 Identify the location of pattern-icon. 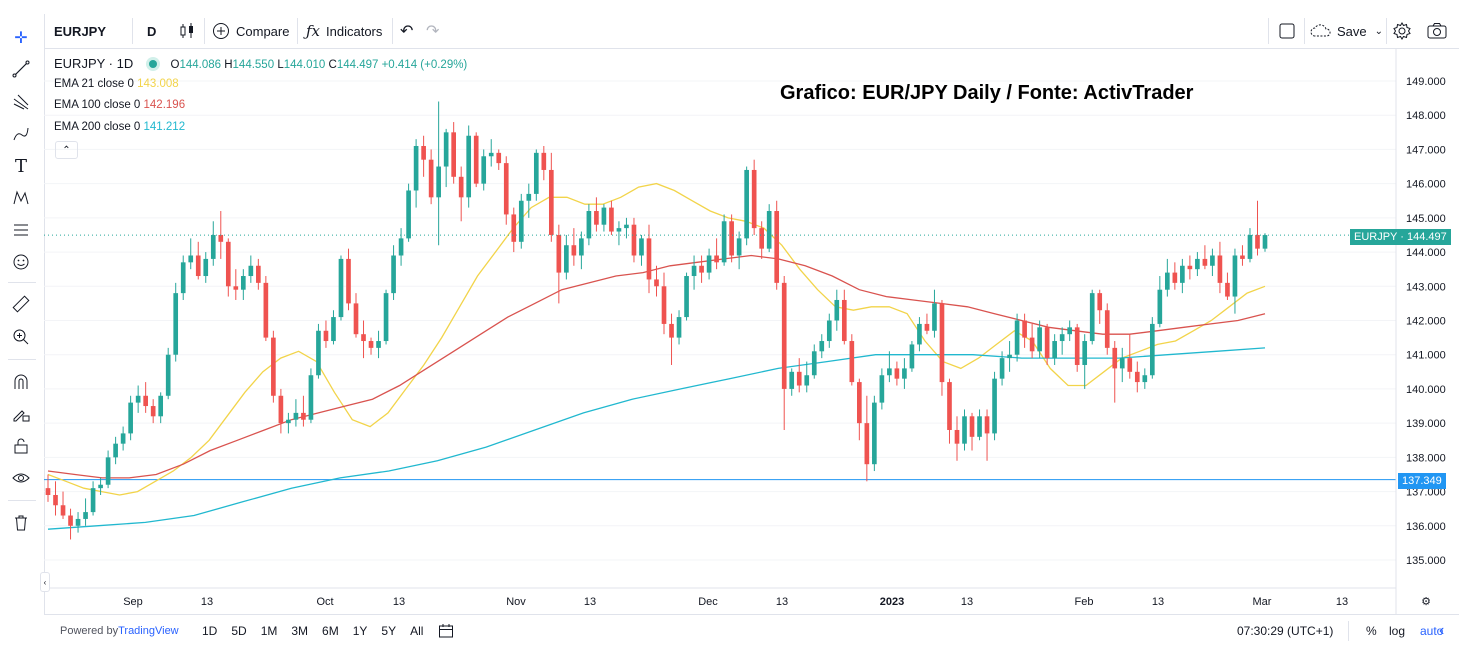
(21, 197).